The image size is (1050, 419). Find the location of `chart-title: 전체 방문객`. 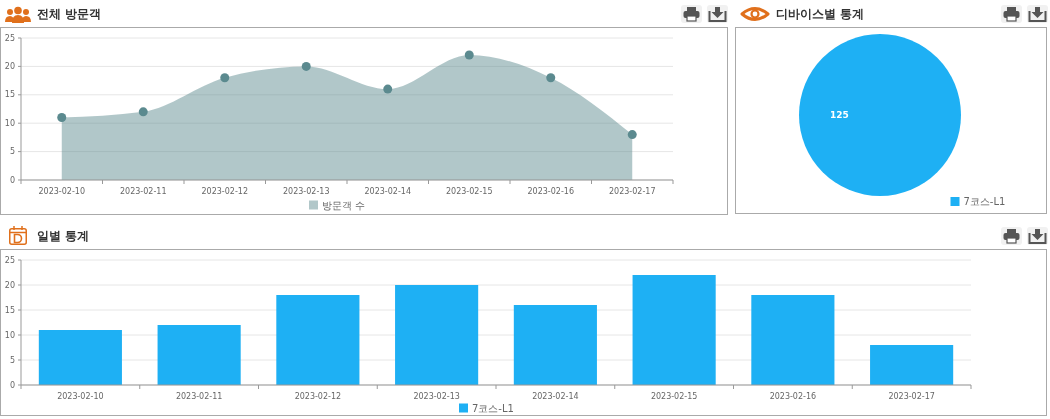

chart-title: 전체 방문객 is located at coordinates (69, 14).